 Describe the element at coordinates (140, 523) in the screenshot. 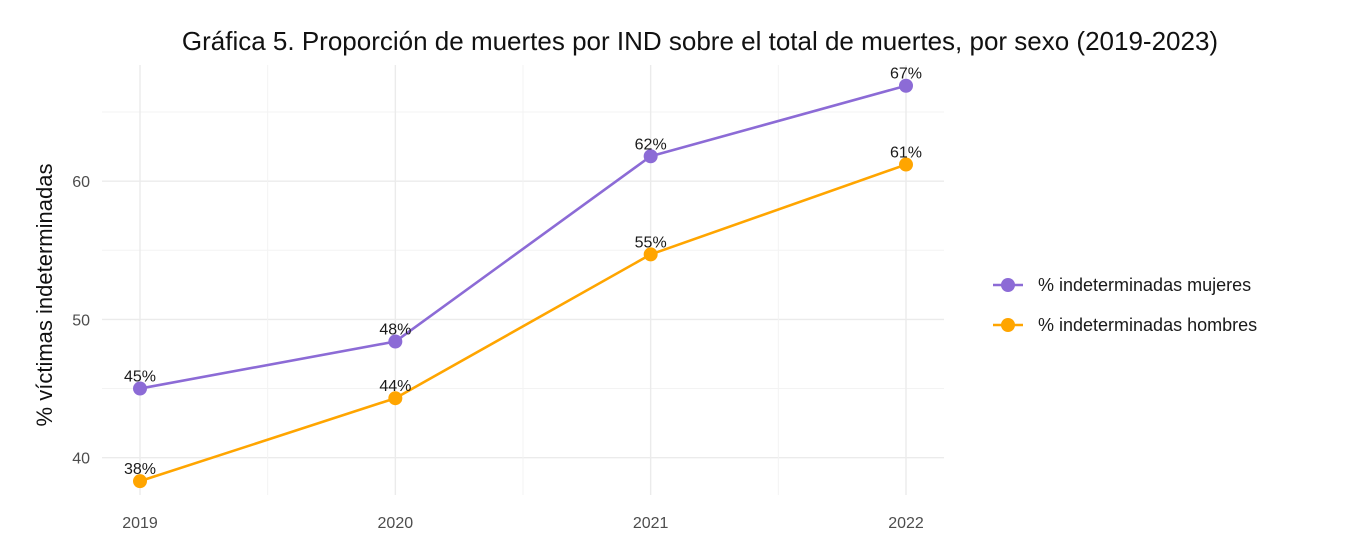

I see `x-tick-label: 2019` at that location.